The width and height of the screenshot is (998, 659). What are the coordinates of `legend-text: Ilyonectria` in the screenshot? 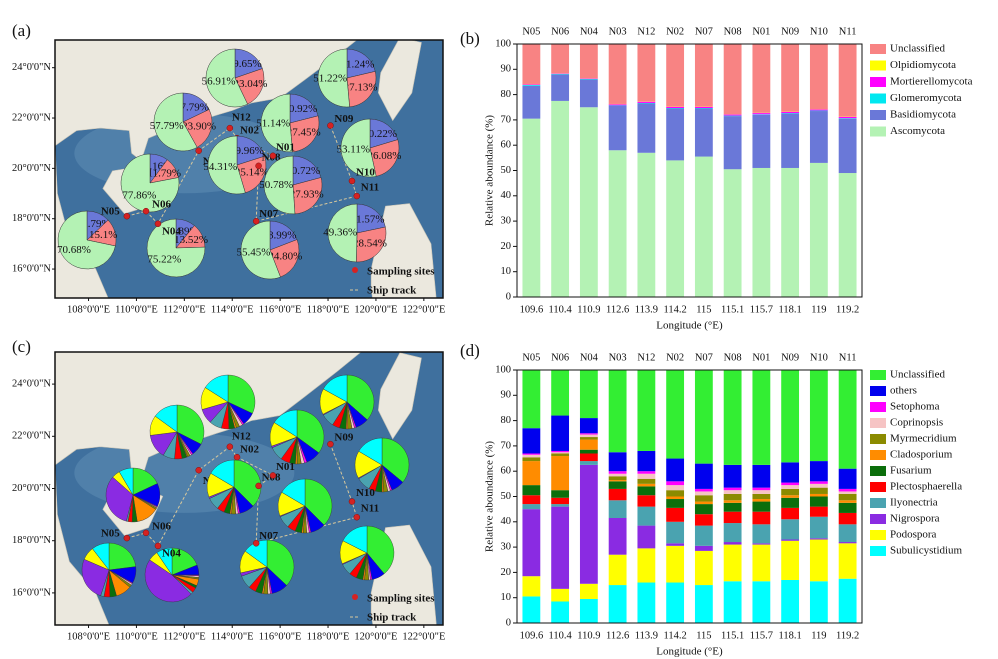 It's located at (914, 503).